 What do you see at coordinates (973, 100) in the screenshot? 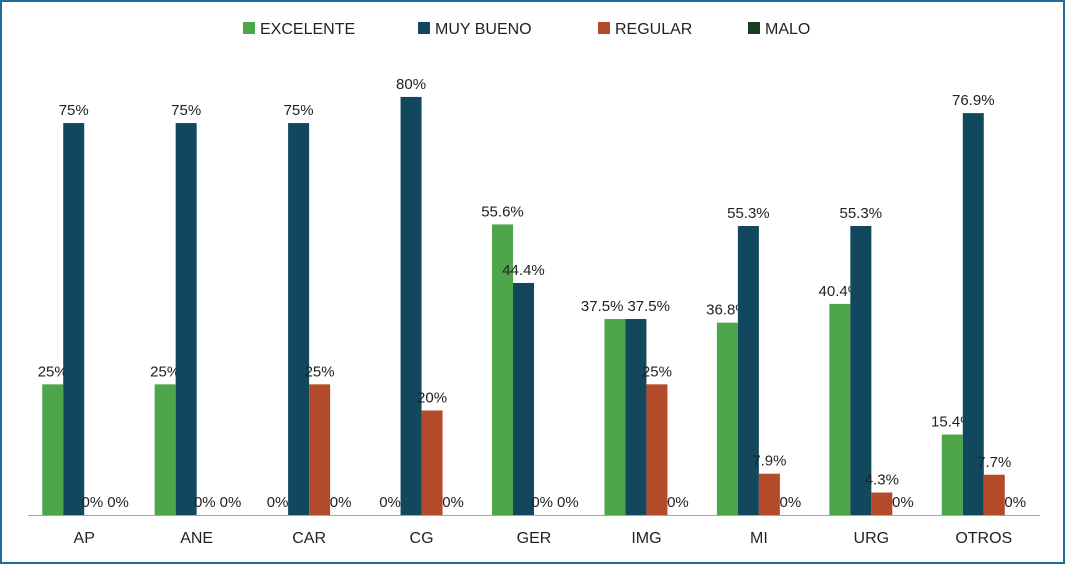
I see `data-label: 76.9%` at bounding box center [973, 100].